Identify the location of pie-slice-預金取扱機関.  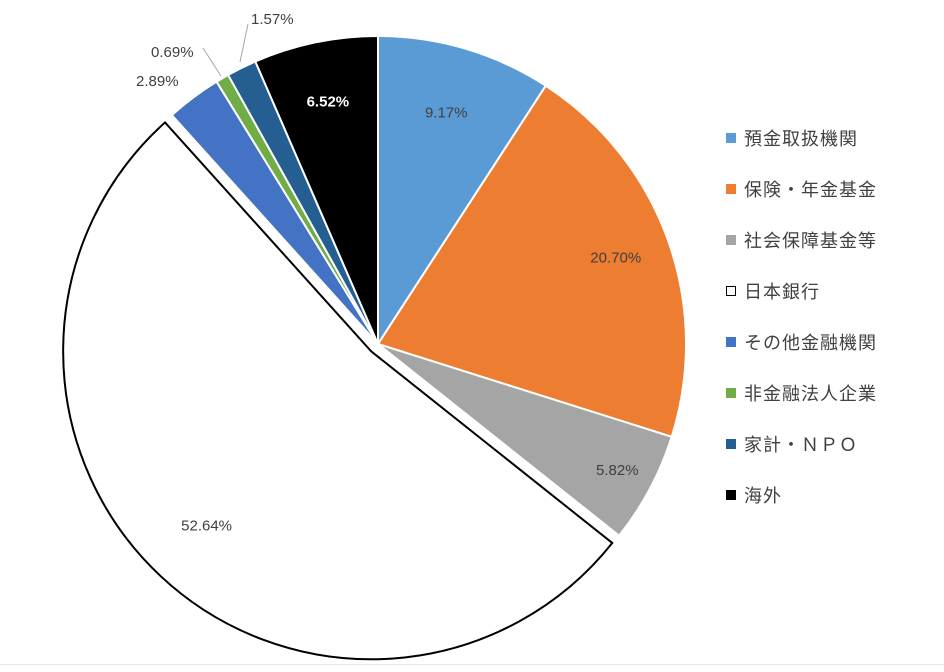
(462, 191).